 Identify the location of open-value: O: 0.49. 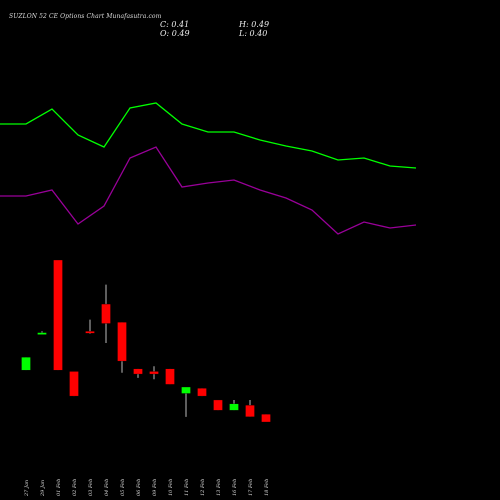
(175, 33).